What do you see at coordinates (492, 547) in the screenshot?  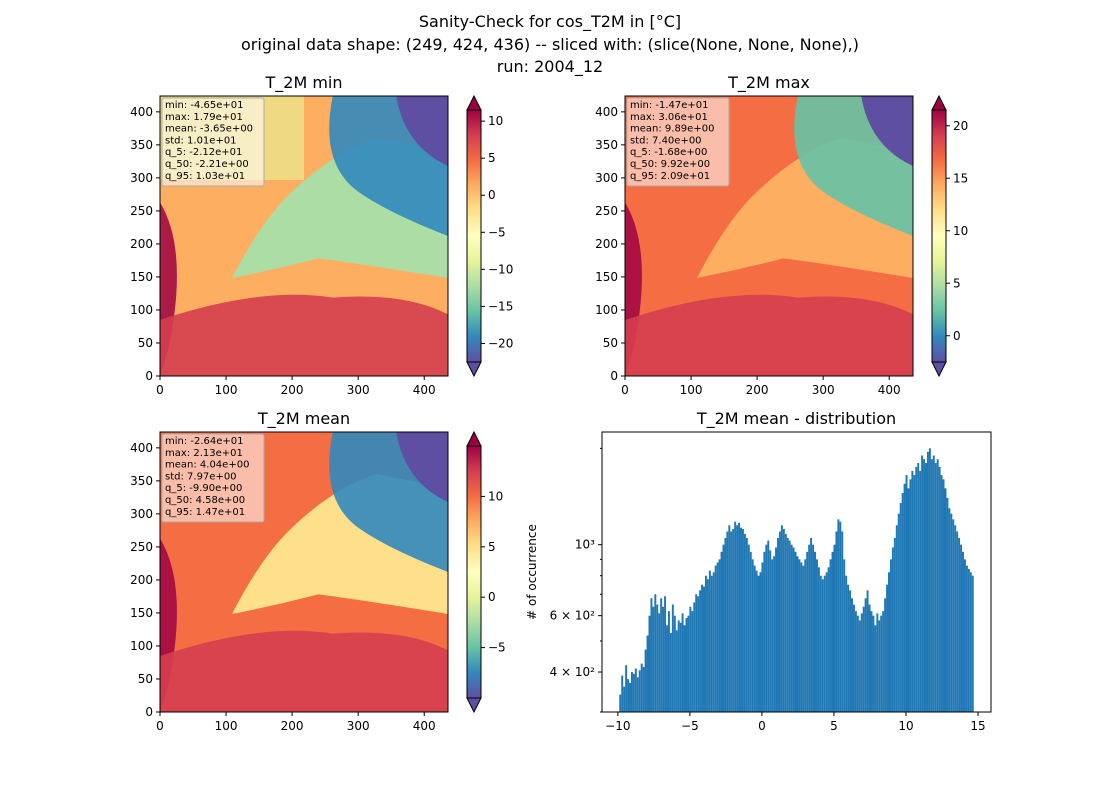 I see `colorbar-tick-label: 5` at bounding box center [492, 547].